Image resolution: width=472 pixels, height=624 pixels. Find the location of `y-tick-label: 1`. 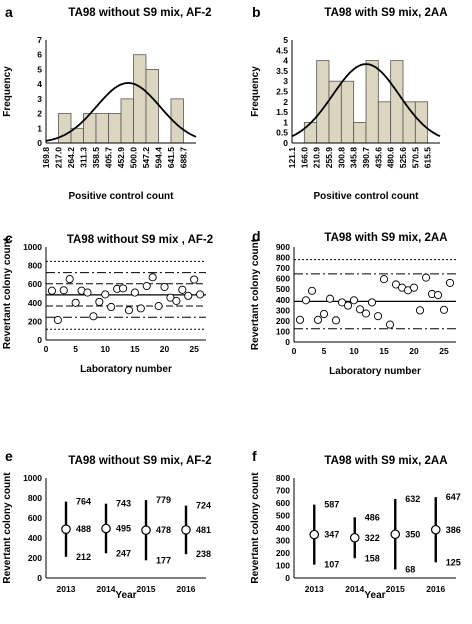

y-tick-label: 1 is located at coordinates (285, 122).